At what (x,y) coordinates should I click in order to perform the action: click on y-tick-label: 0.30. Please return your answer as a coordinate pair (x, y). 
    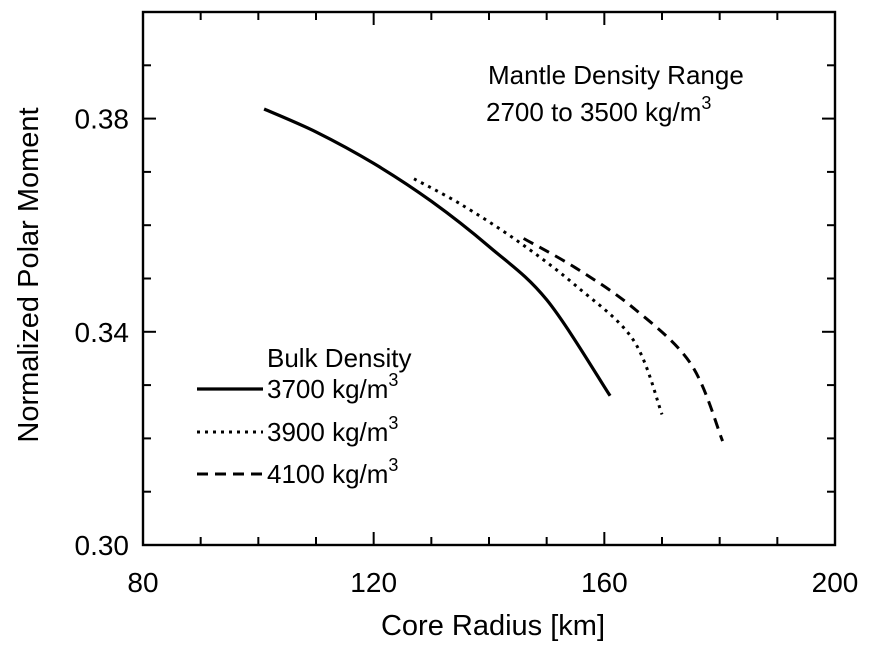
    Looking at the image, I should click on (102, 545).